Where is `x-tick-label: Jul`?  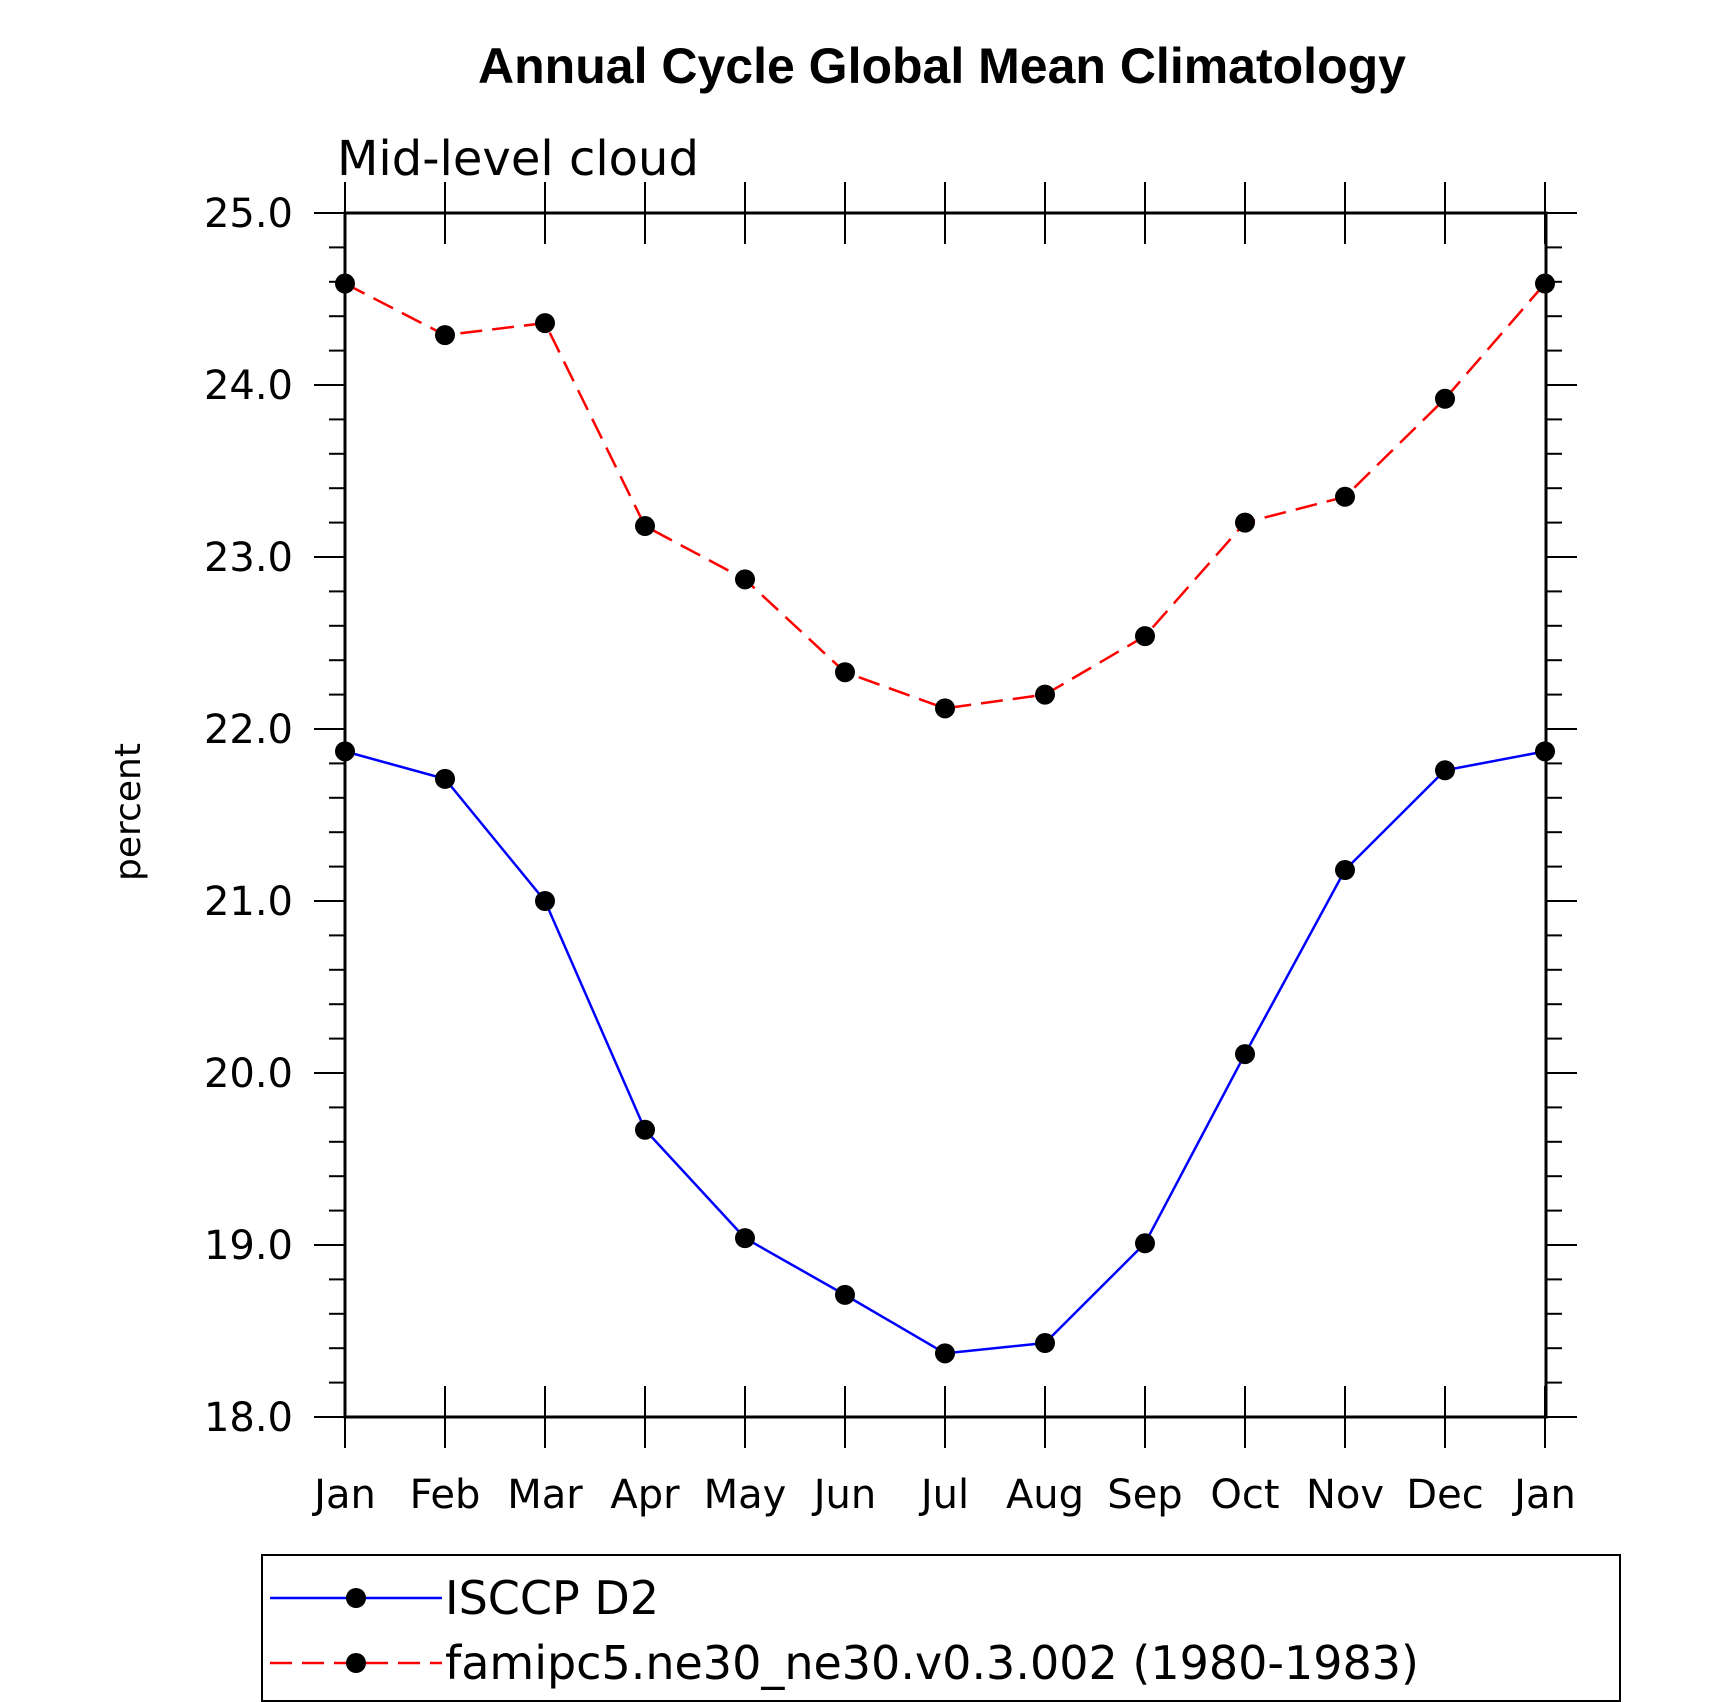 x-tick-label: Jul is located at coordinates (943, 1495).